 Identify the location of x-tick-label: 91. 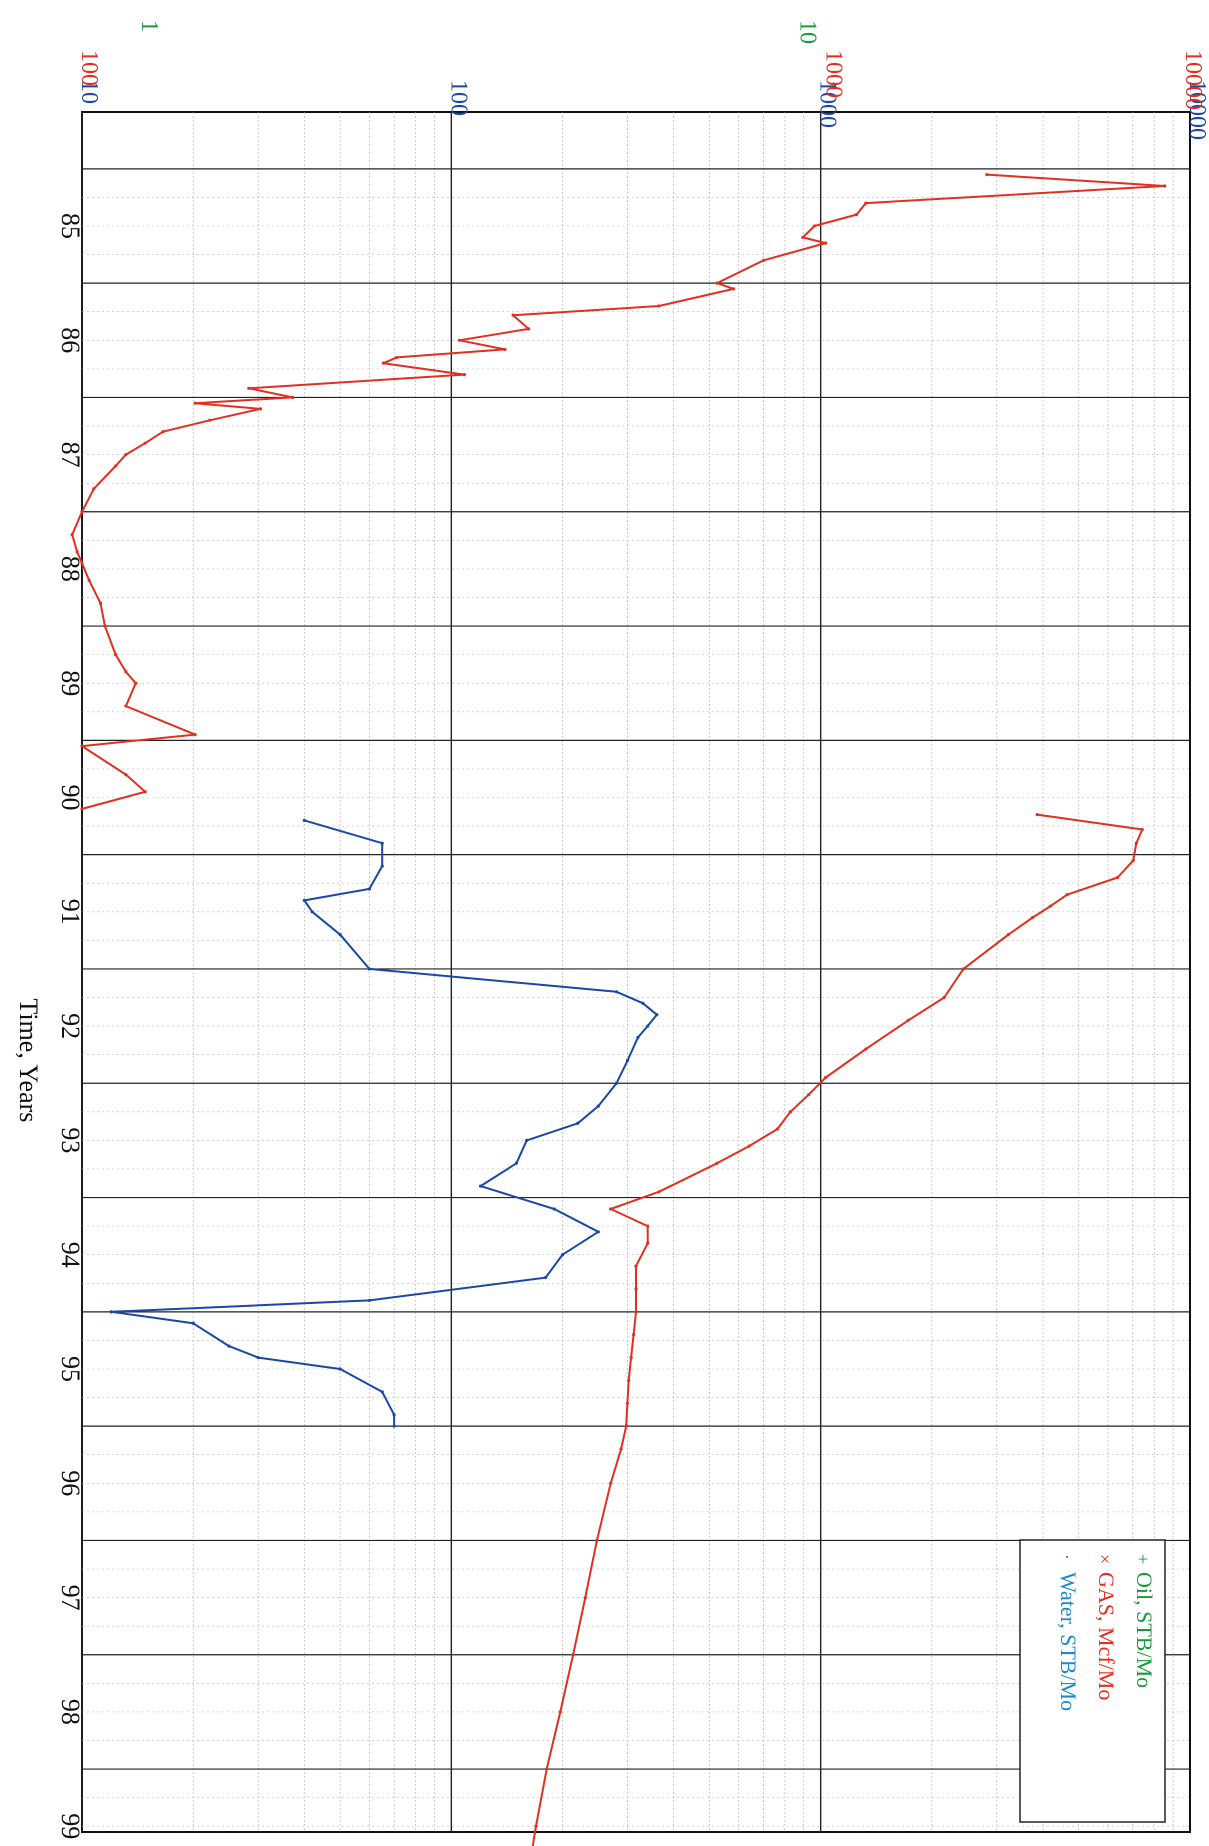
(70, 912).